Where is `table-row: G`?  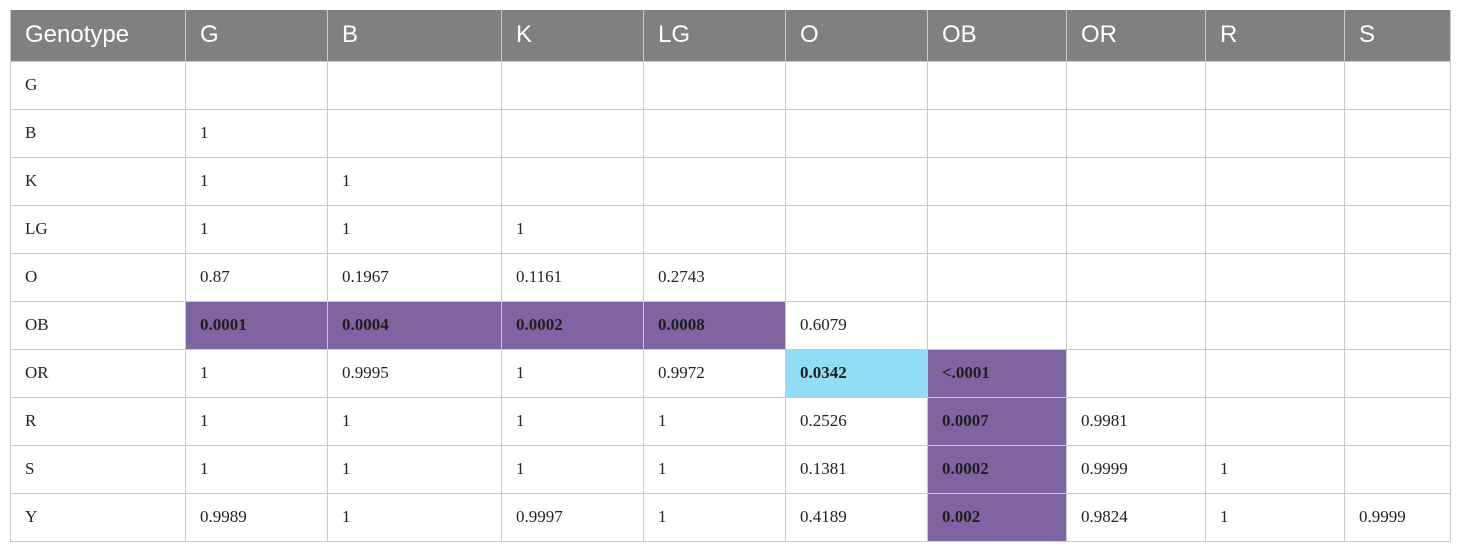 table-row: G is located at coordinates (730, 85).